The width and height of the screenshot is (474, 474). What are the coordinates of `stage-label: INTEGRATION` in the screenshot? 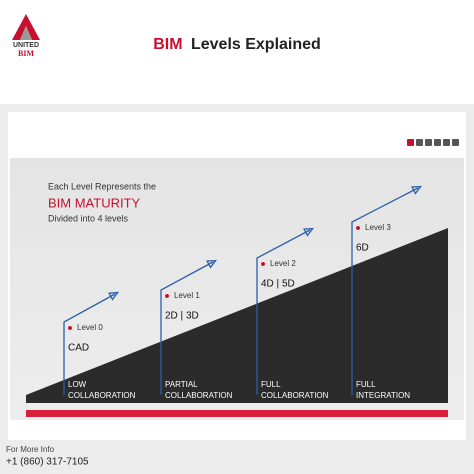 It's located at (383, 395).